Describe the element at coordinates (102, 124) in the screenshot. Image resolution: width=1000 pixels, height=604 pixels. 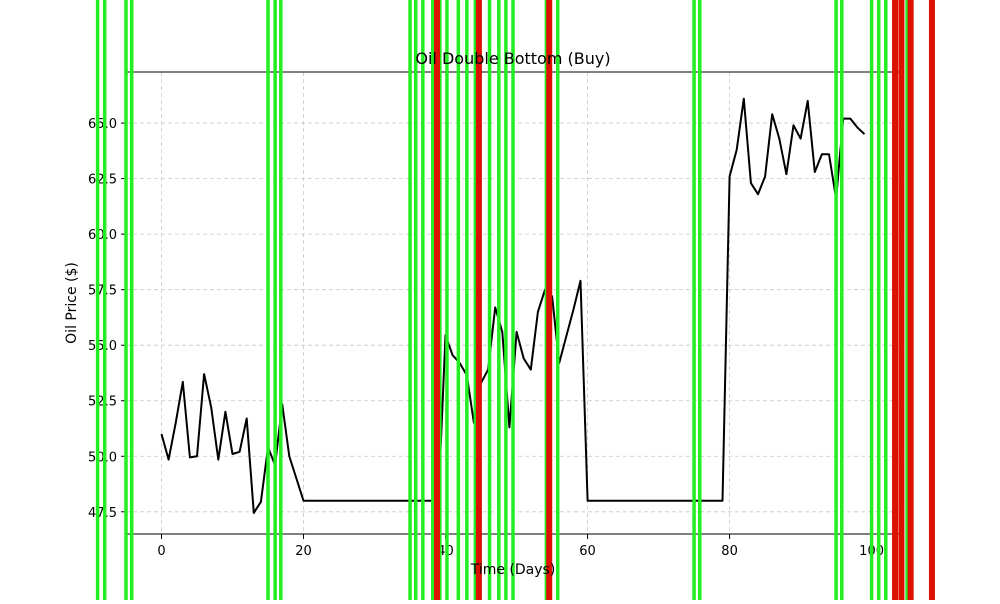
I see `y-tick-label: 65.0` at that location.